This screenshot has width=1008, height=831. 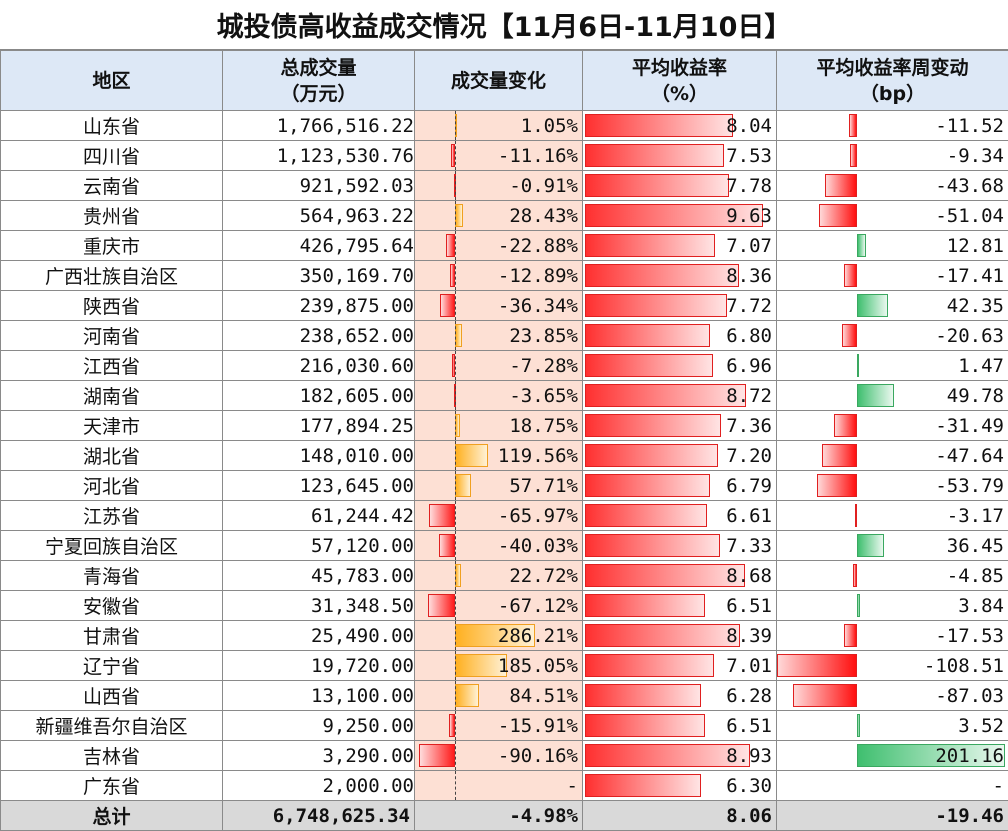 I want to click on bp-cell: -53.79, so click(x=892, y=486).